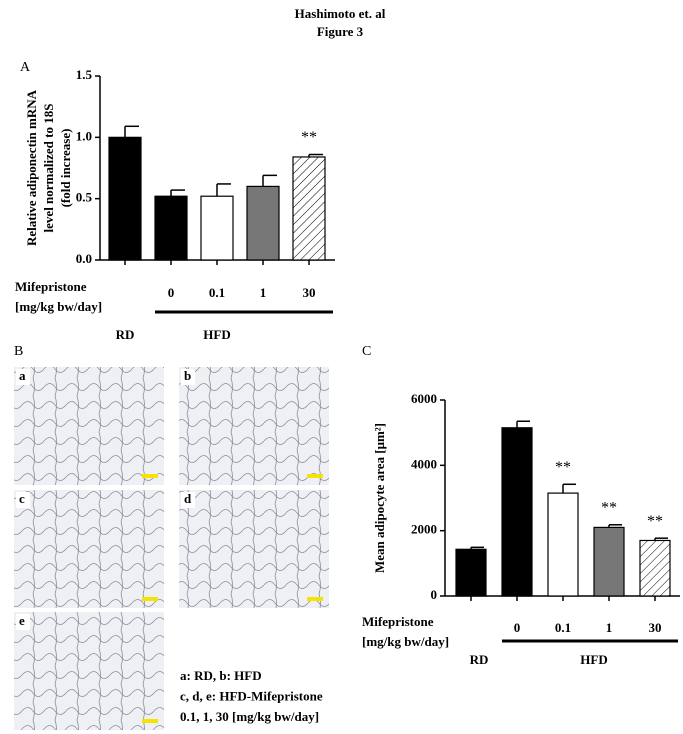  I want to click on image-label: b, so click(187, 375).